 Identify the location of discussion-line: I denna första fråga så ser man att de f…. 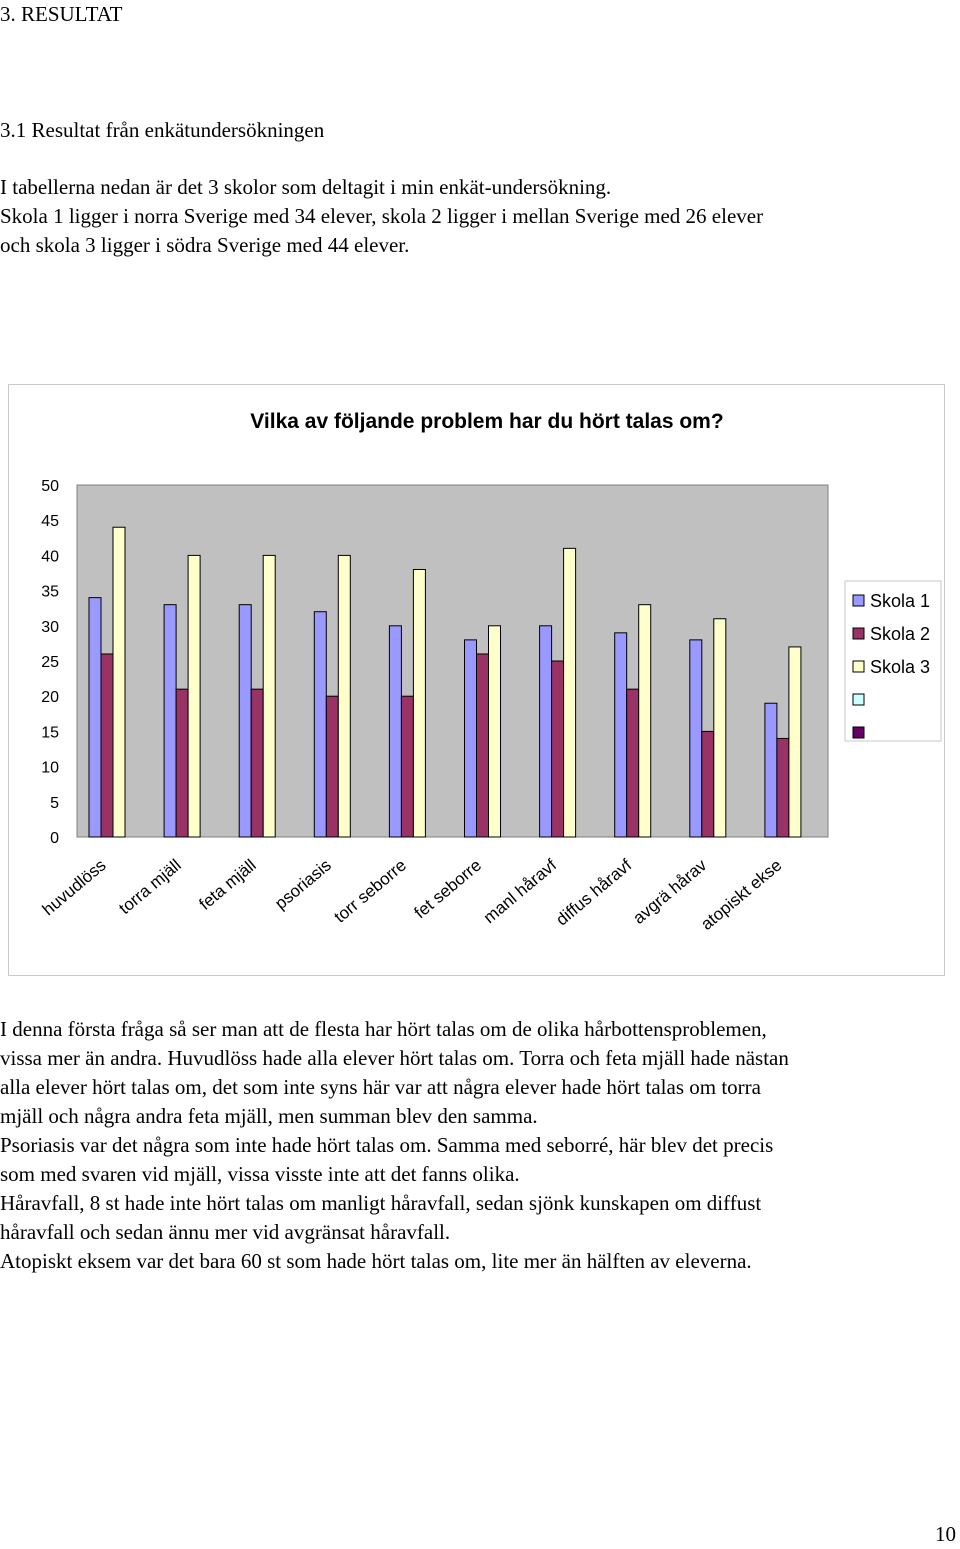
(383, 1029).